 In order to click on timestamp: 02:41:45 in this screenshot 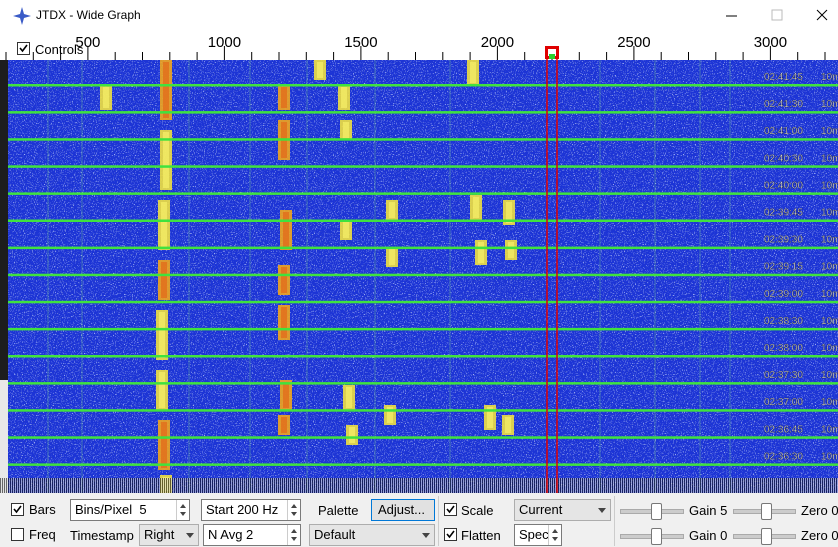, I will do `click(783, 77)`.